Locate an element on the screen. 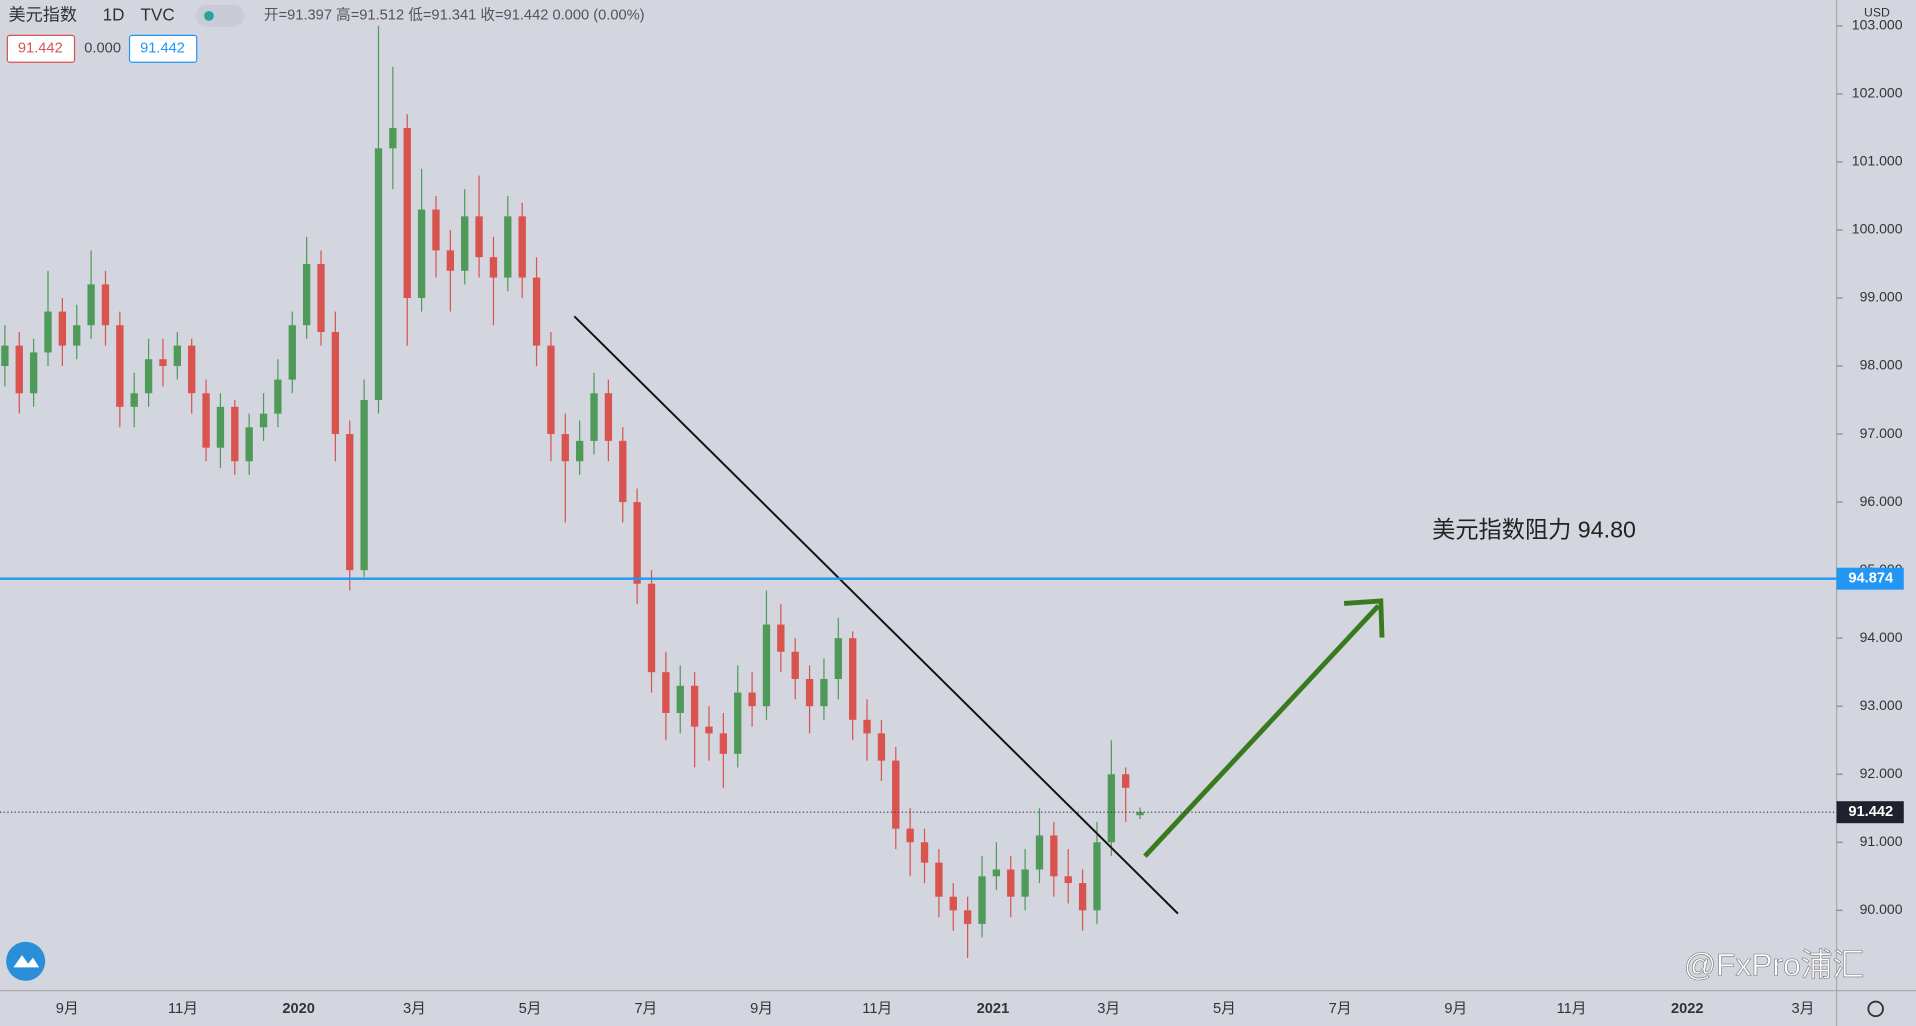 Image resolution: width=1916 pixels, height=1026 pixels. price-label: 91.442 is located at coordinates (1870, 812).